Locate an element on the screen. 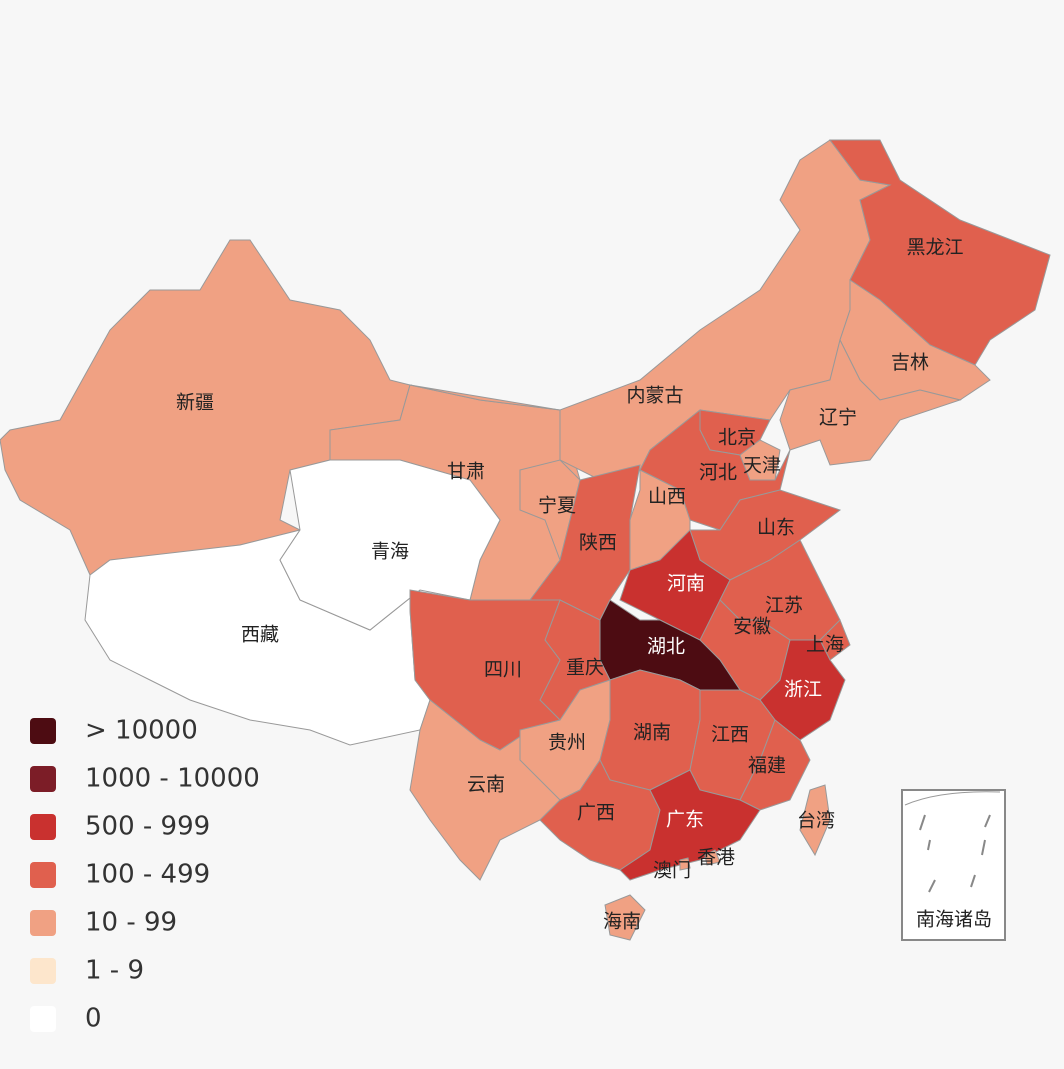 The image size is (1064, 1069). inset-coast is located at coordinates (952, 798).